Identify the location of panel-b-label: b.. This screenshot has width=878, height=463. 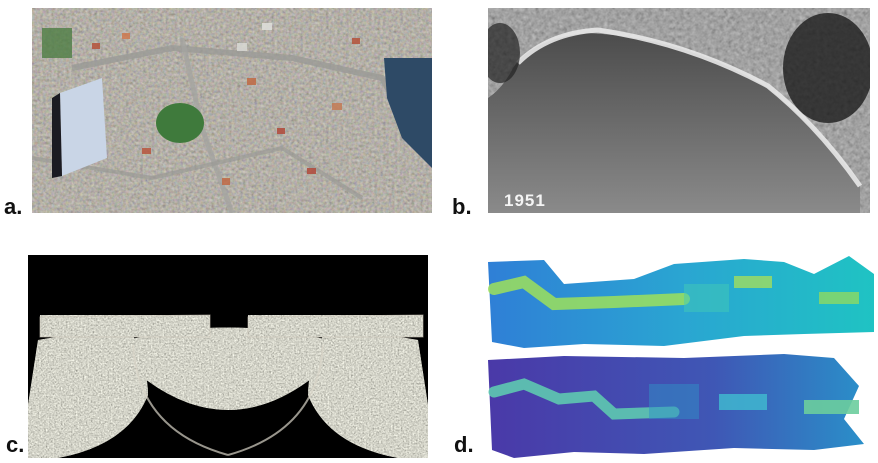
(462, 206).